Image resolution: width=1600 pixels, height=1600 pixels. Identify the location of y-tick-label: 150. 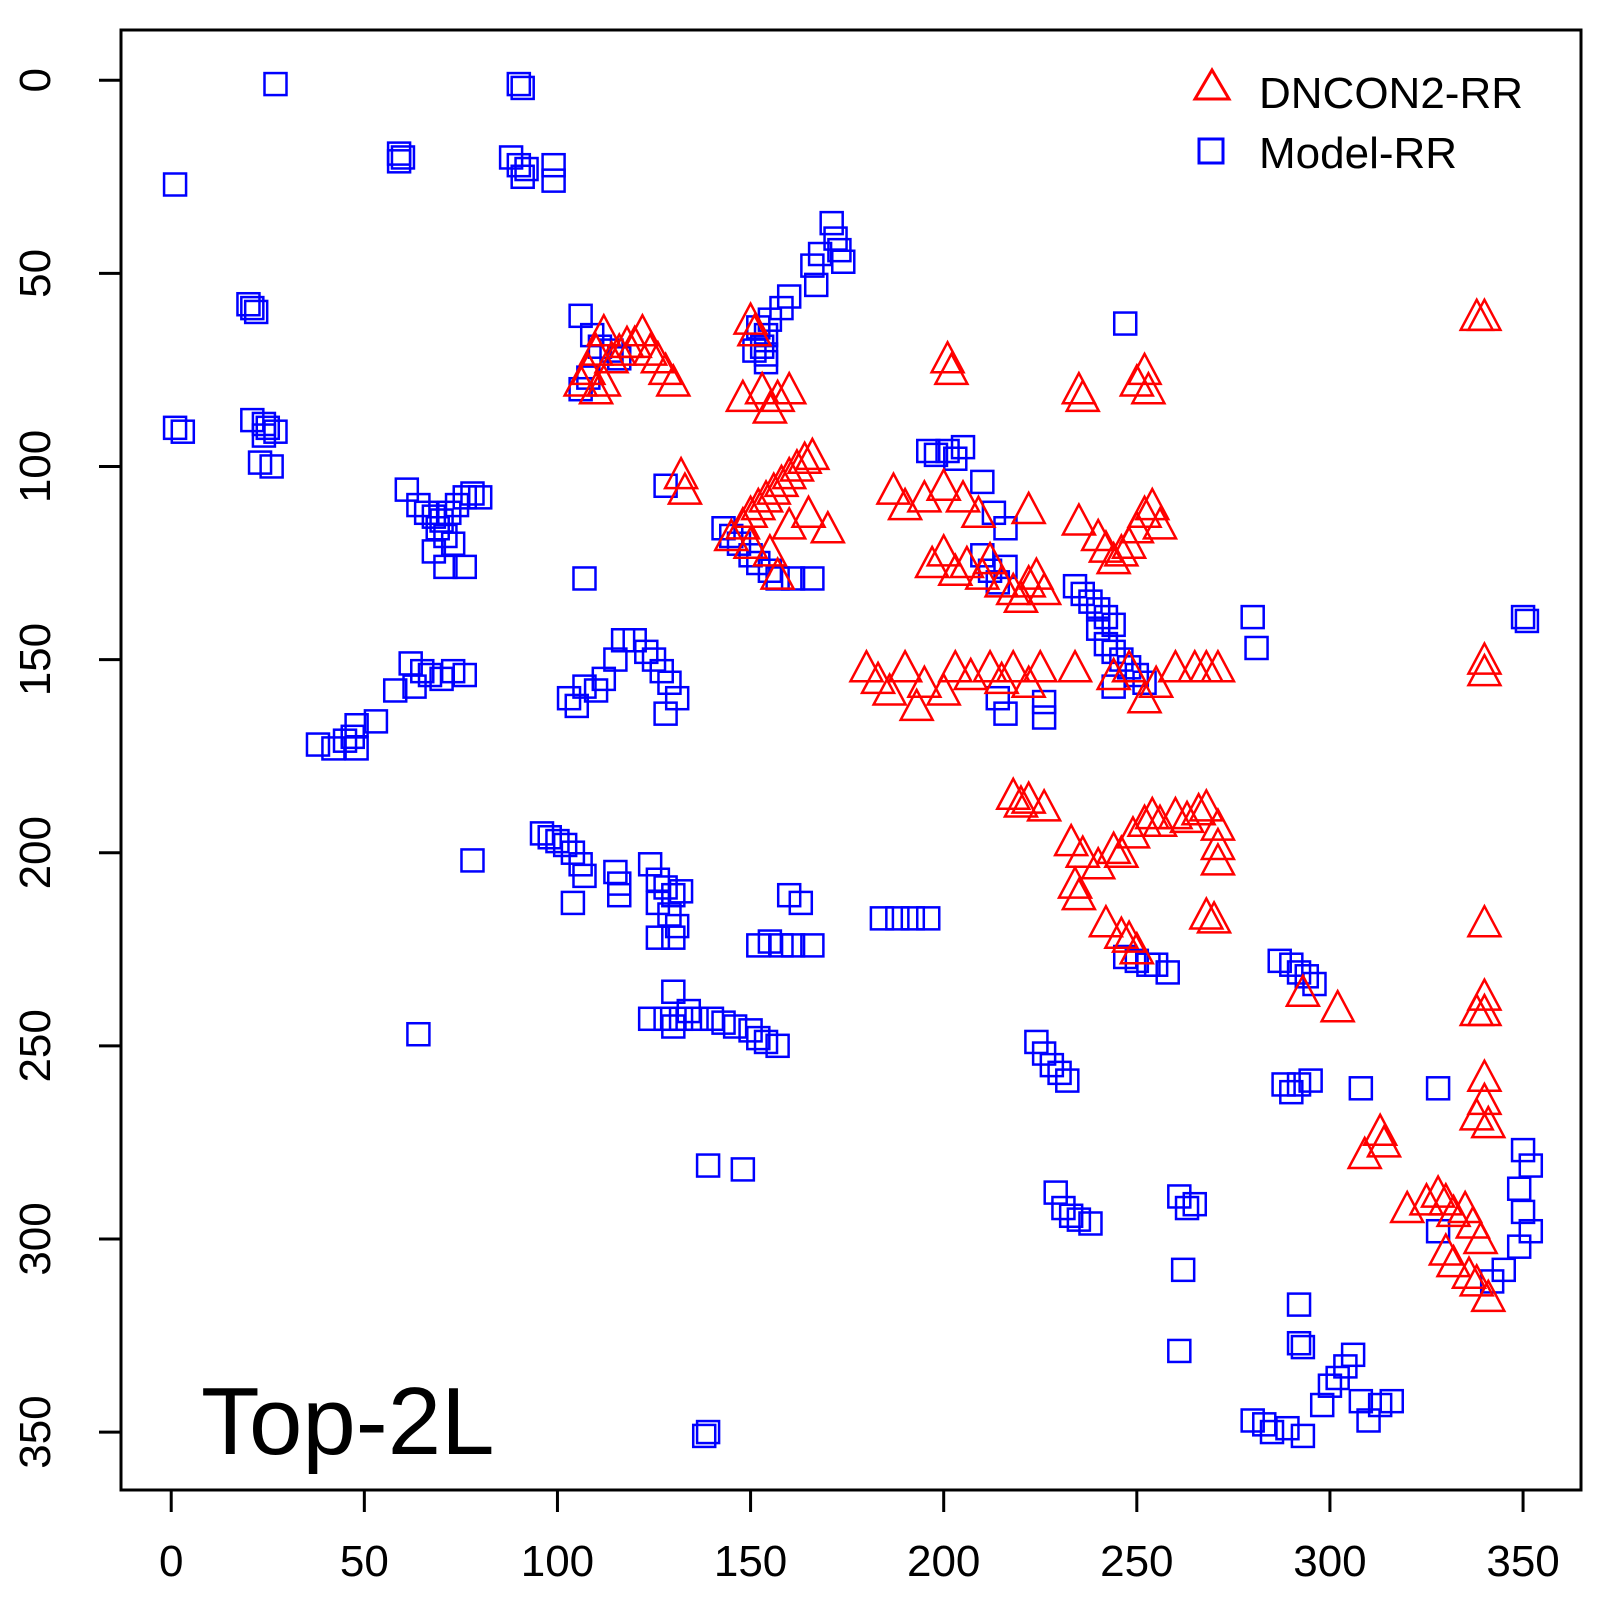
(35, 659).